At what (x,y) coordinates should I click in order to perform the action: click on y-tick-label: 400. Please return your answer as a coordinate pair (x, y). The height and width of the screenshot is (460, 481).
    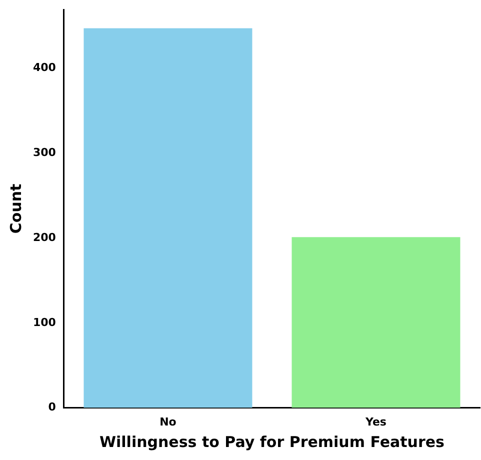
    Looking at the image, I should click on (44, 67).